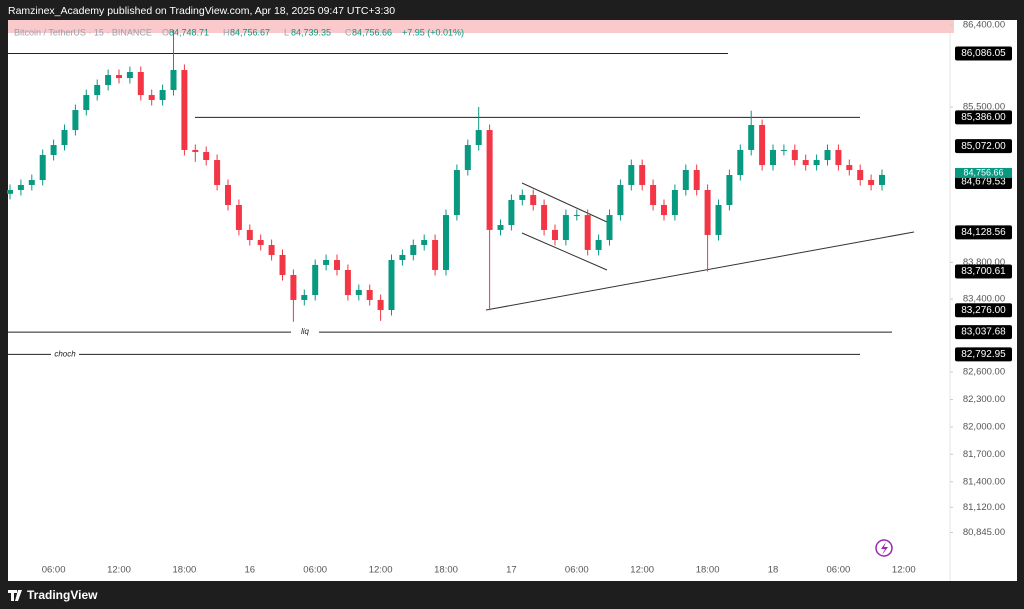 The height and width of the screenshot is (609, 1024). I want to click on alert-bolt, so click(884, 548).